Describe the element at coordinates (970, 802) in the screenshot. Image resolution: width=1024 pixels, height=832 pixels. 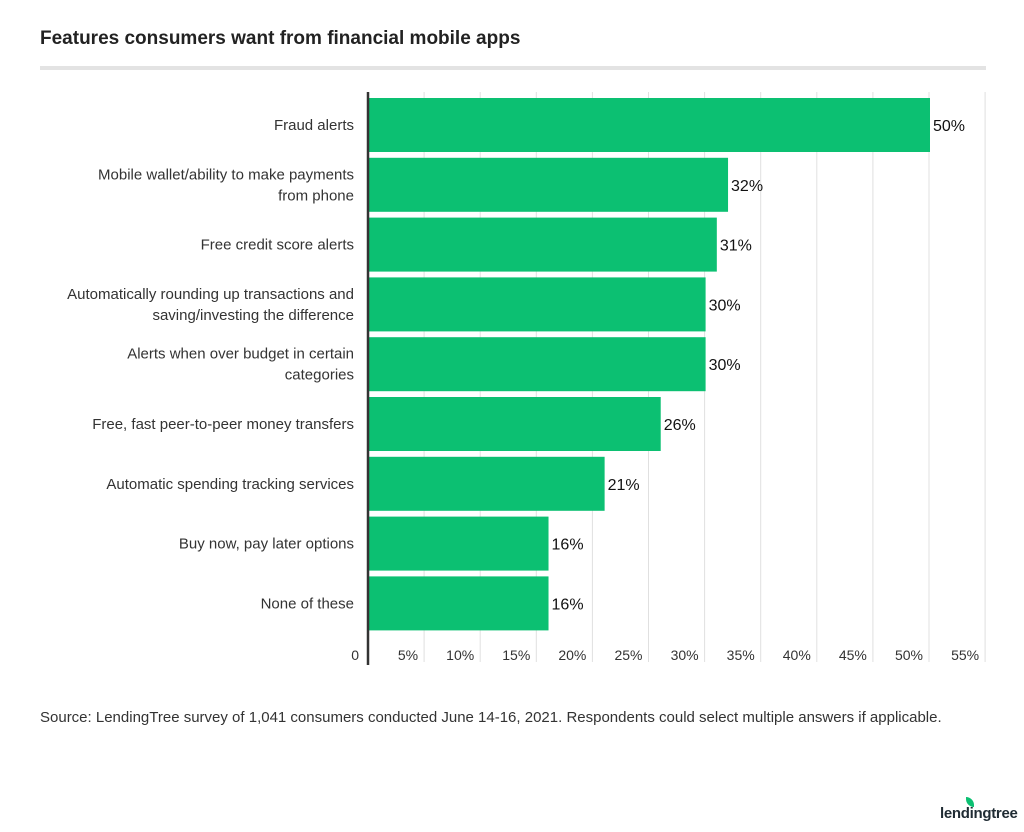
I see `logo-leaf-icon` at that location.